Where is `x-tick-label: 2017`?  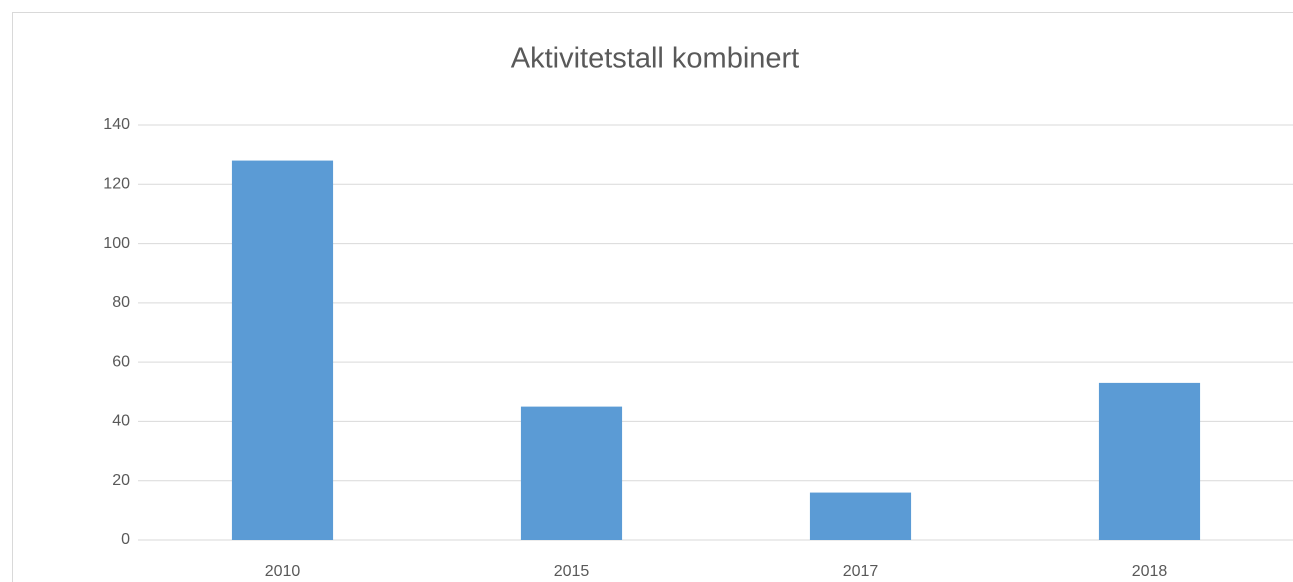 x-tick-label: 2017 is located at coordinates (861, 571).